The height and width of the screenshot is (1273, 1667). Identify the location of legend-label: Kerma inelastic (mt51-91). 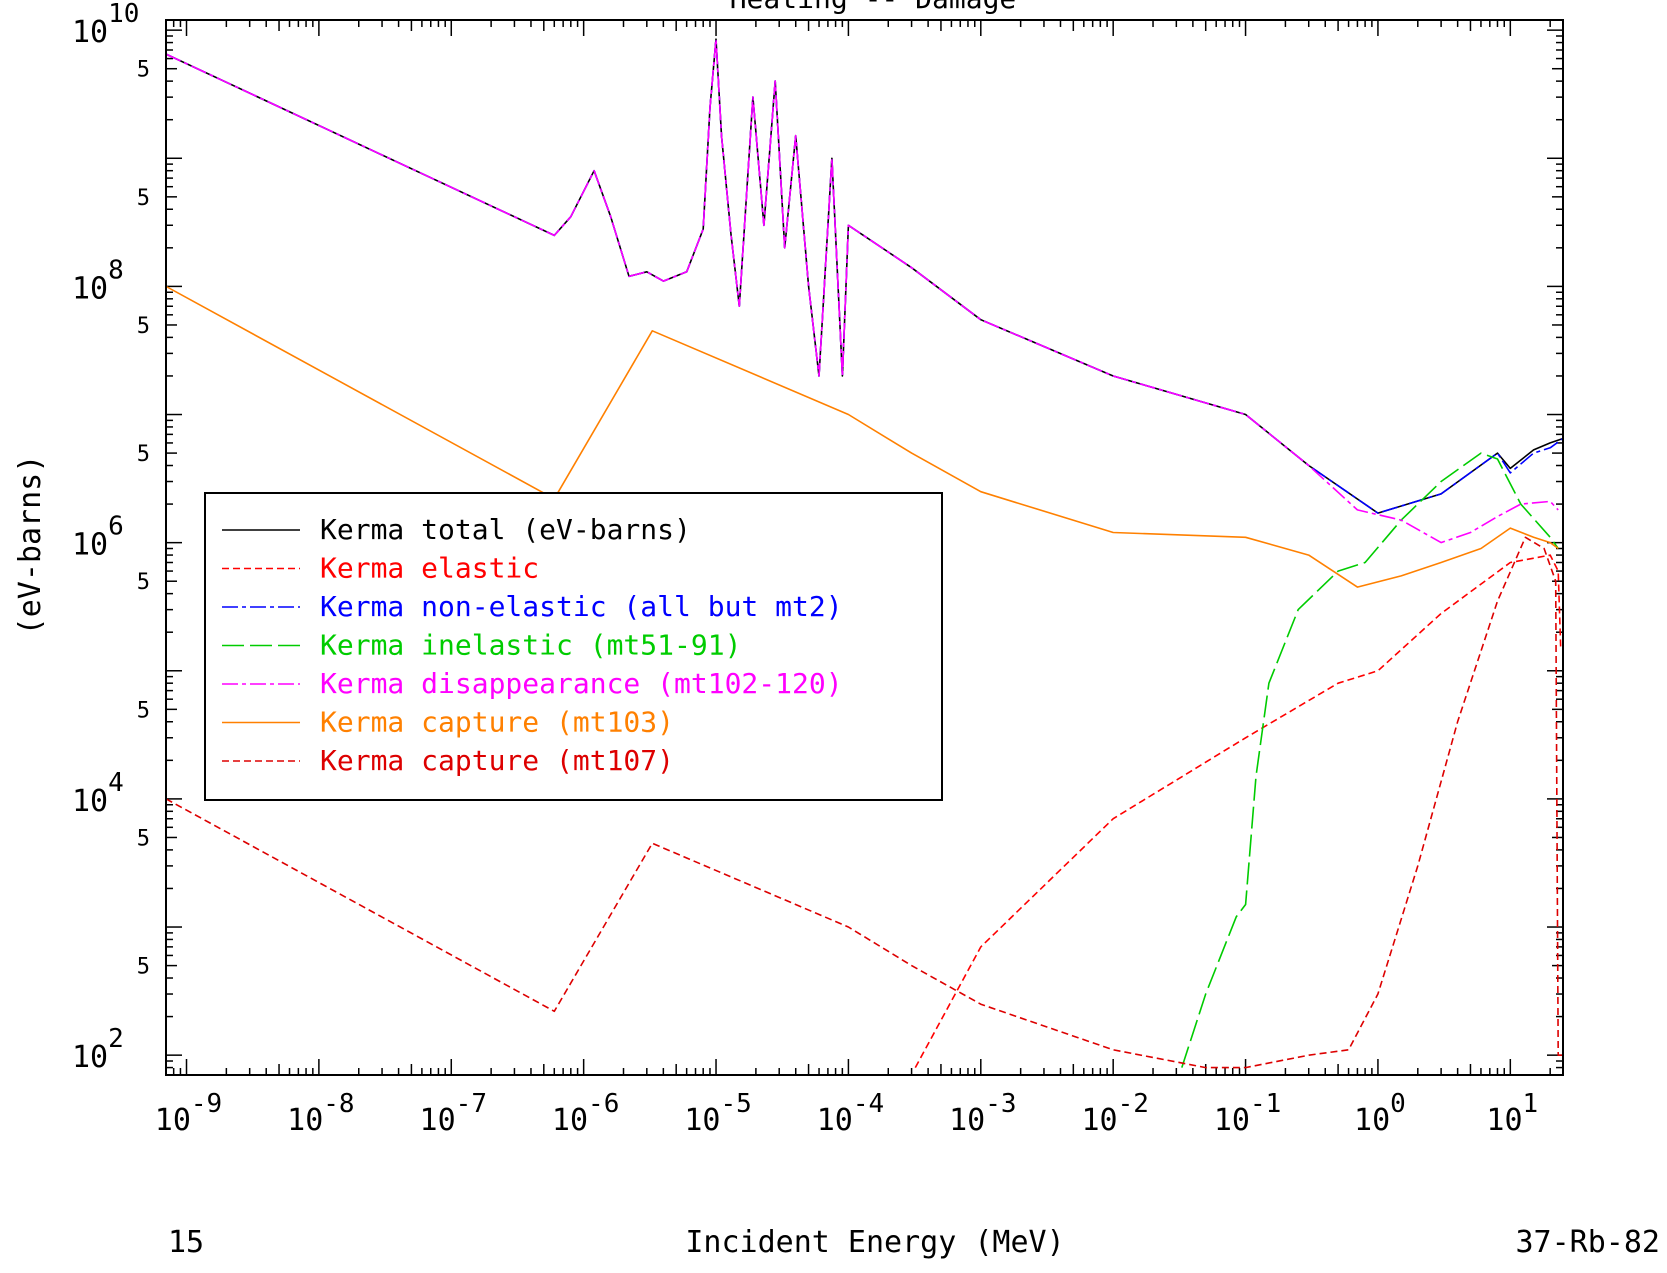
(530, 645).